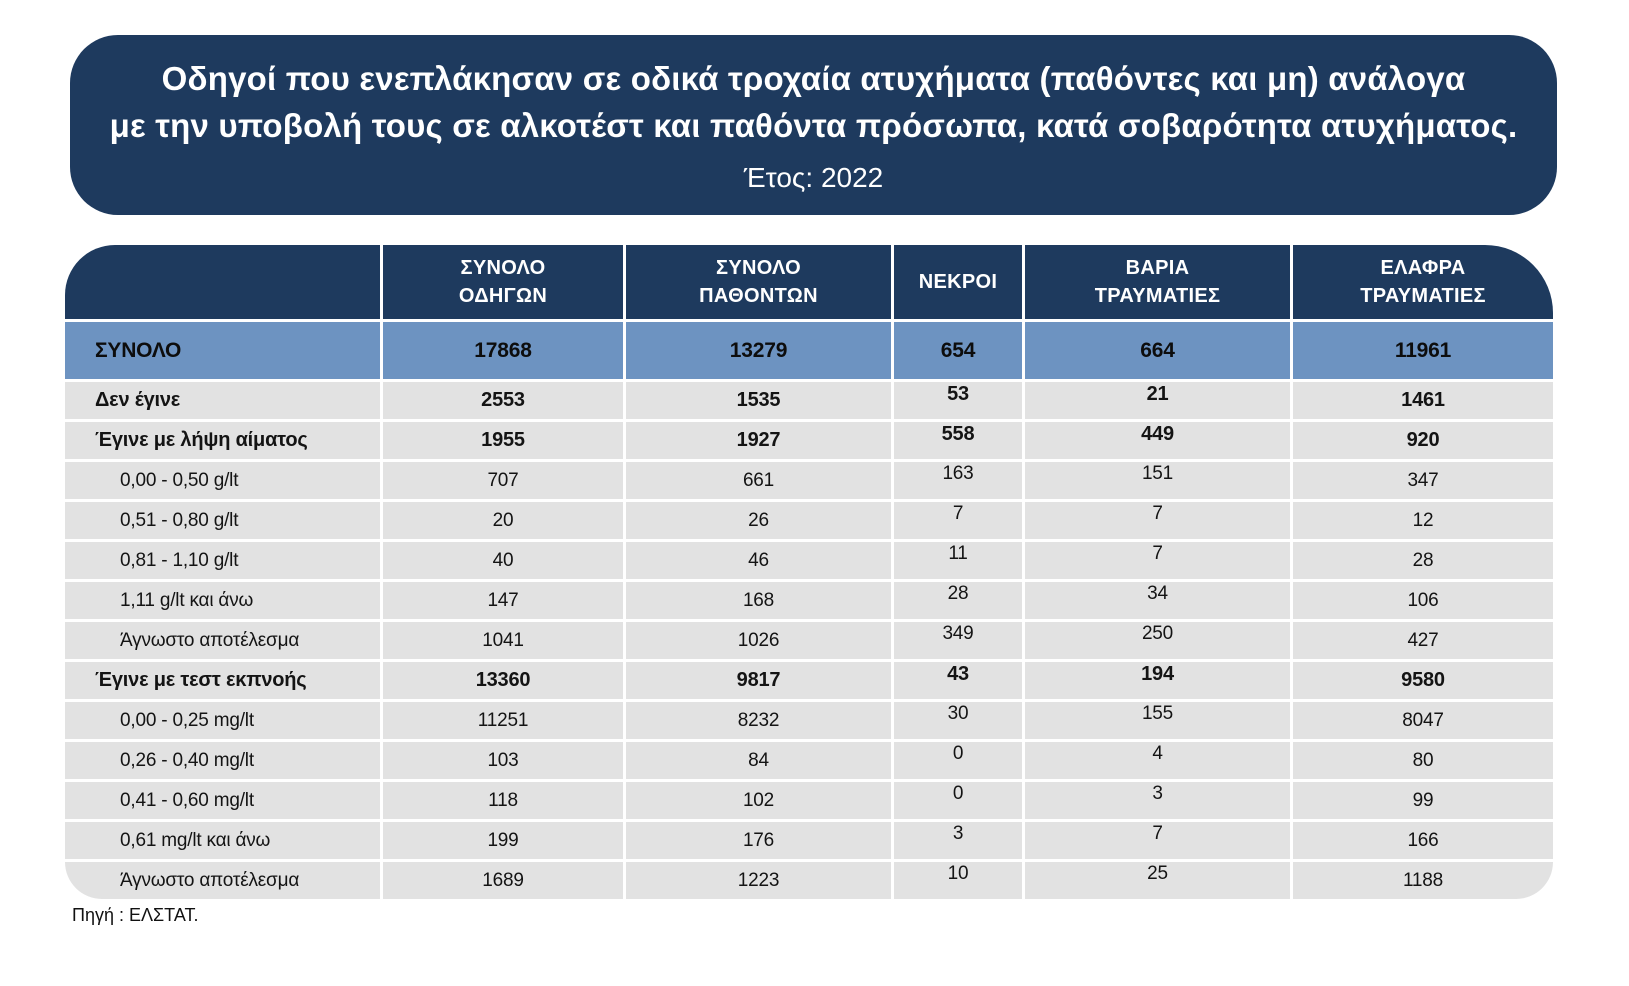  I want to click on source-note: Πηγή : ΕΛΣΤΑΤ., so click(135, 915).